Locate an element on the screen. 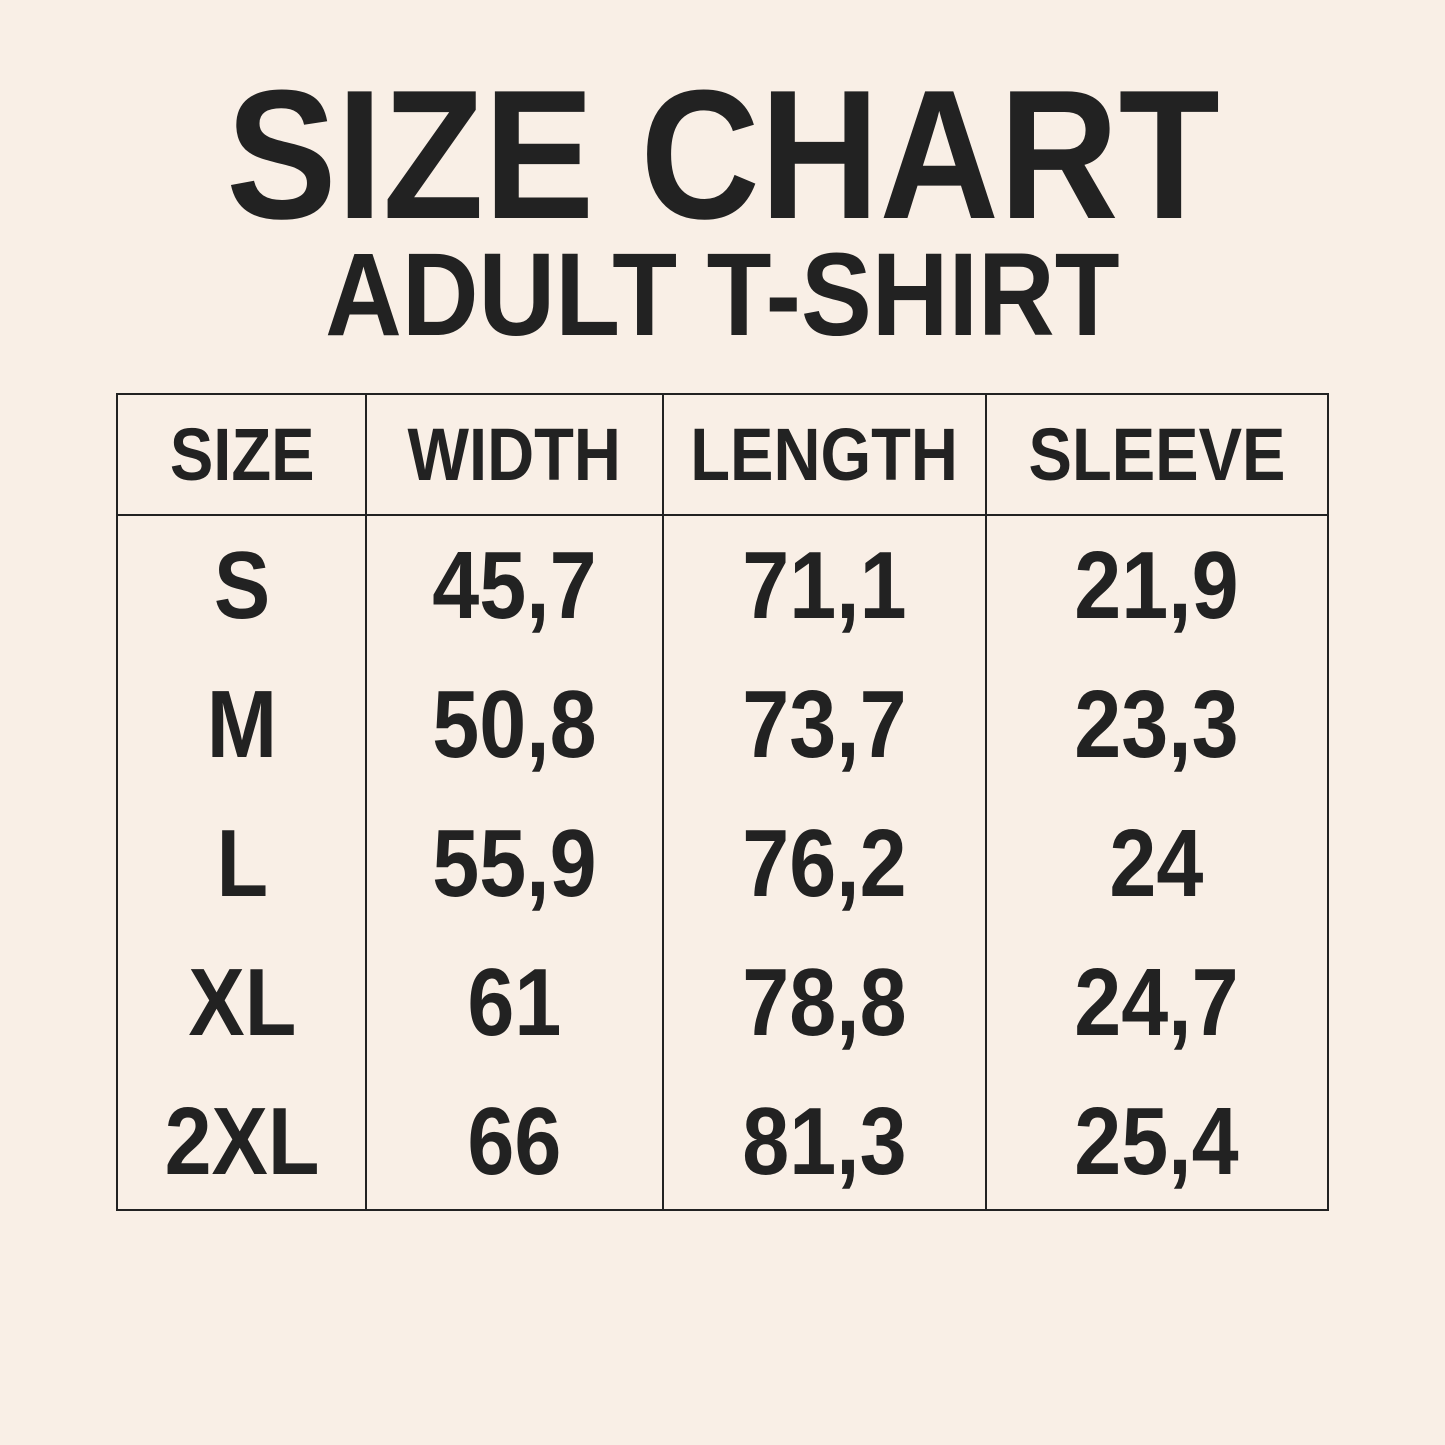  table-cell: 21,9 is located at coordinates (1156, 586).